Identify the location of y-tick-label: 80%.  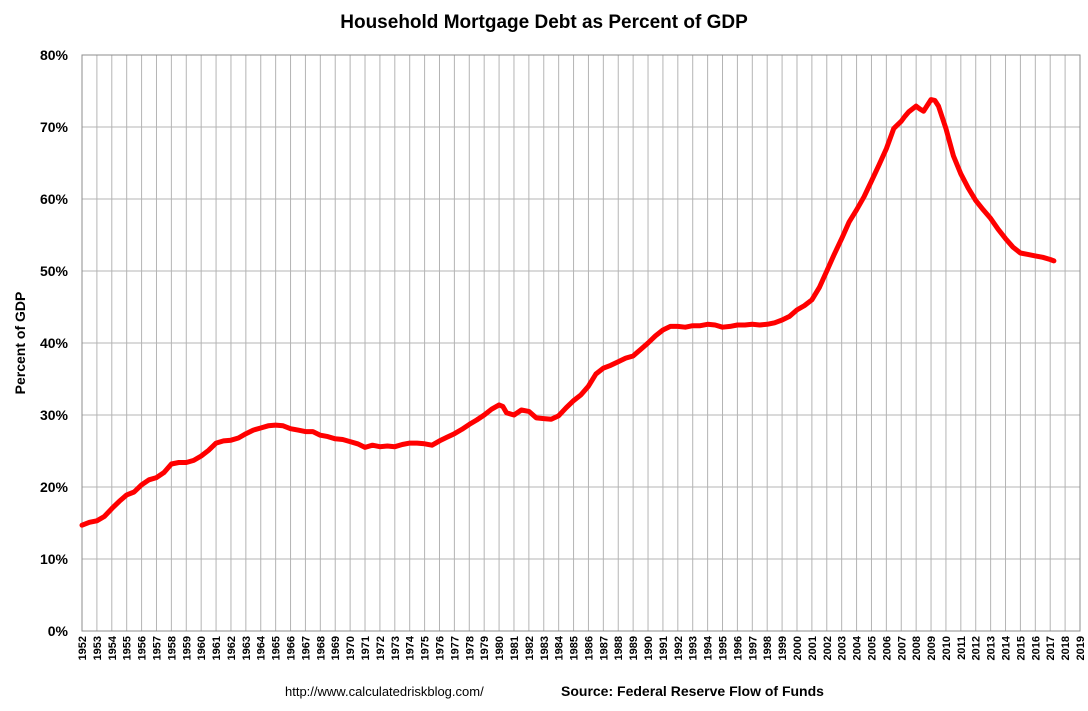
(54, 55).